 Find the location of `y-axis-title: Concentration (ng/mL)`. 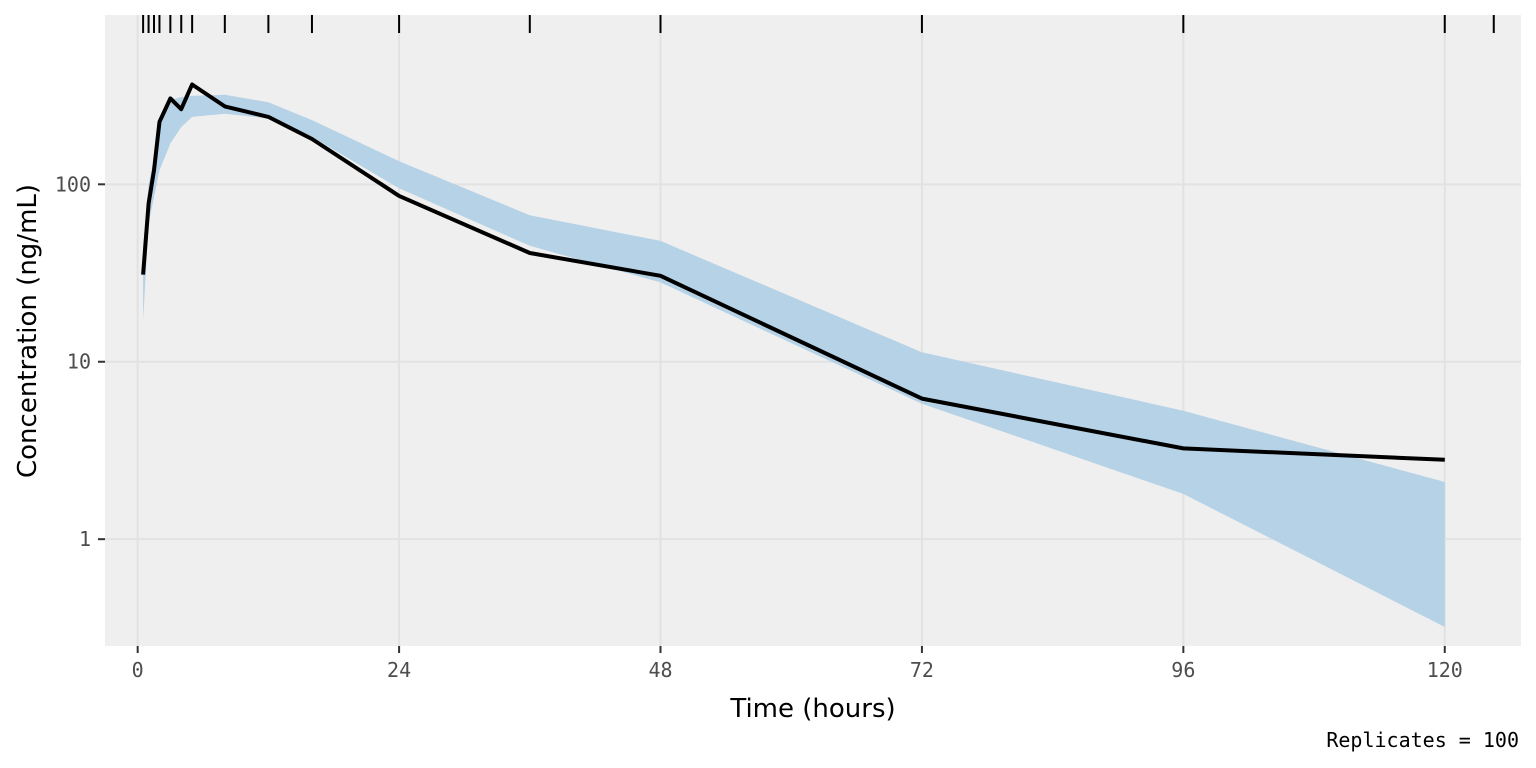

y-axis-title: Concentration (ng/mL) is located at coordinates (28, 331).